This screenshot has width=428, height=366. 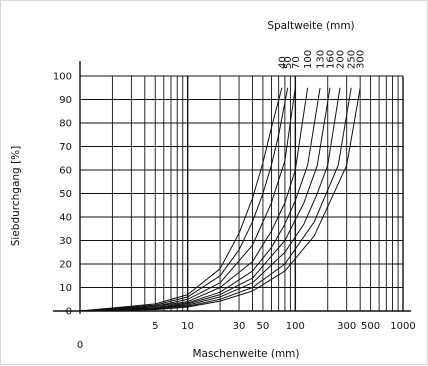 What do you see at coordinates (65, 100) in the screenshot?
I see `y-tick-label: 90` at bounding box center [65, 100].